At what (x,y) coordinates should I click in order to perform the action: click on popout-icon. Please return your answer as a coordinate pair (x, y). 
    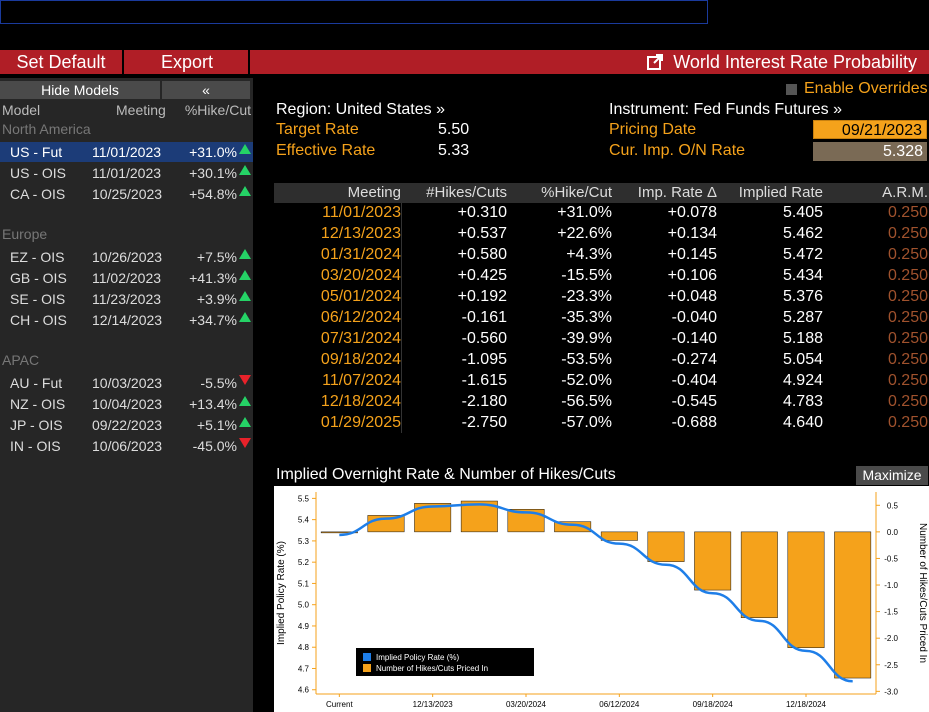
    Looking at the image, I should click on (655, 62).